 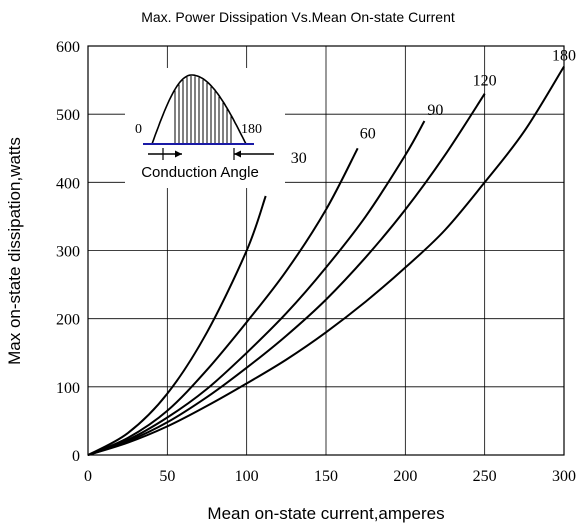 What do you see at coordinates (68, 388) in the screenshot?
I see `y-tick-label: 100` at bounding box center [68, 388].